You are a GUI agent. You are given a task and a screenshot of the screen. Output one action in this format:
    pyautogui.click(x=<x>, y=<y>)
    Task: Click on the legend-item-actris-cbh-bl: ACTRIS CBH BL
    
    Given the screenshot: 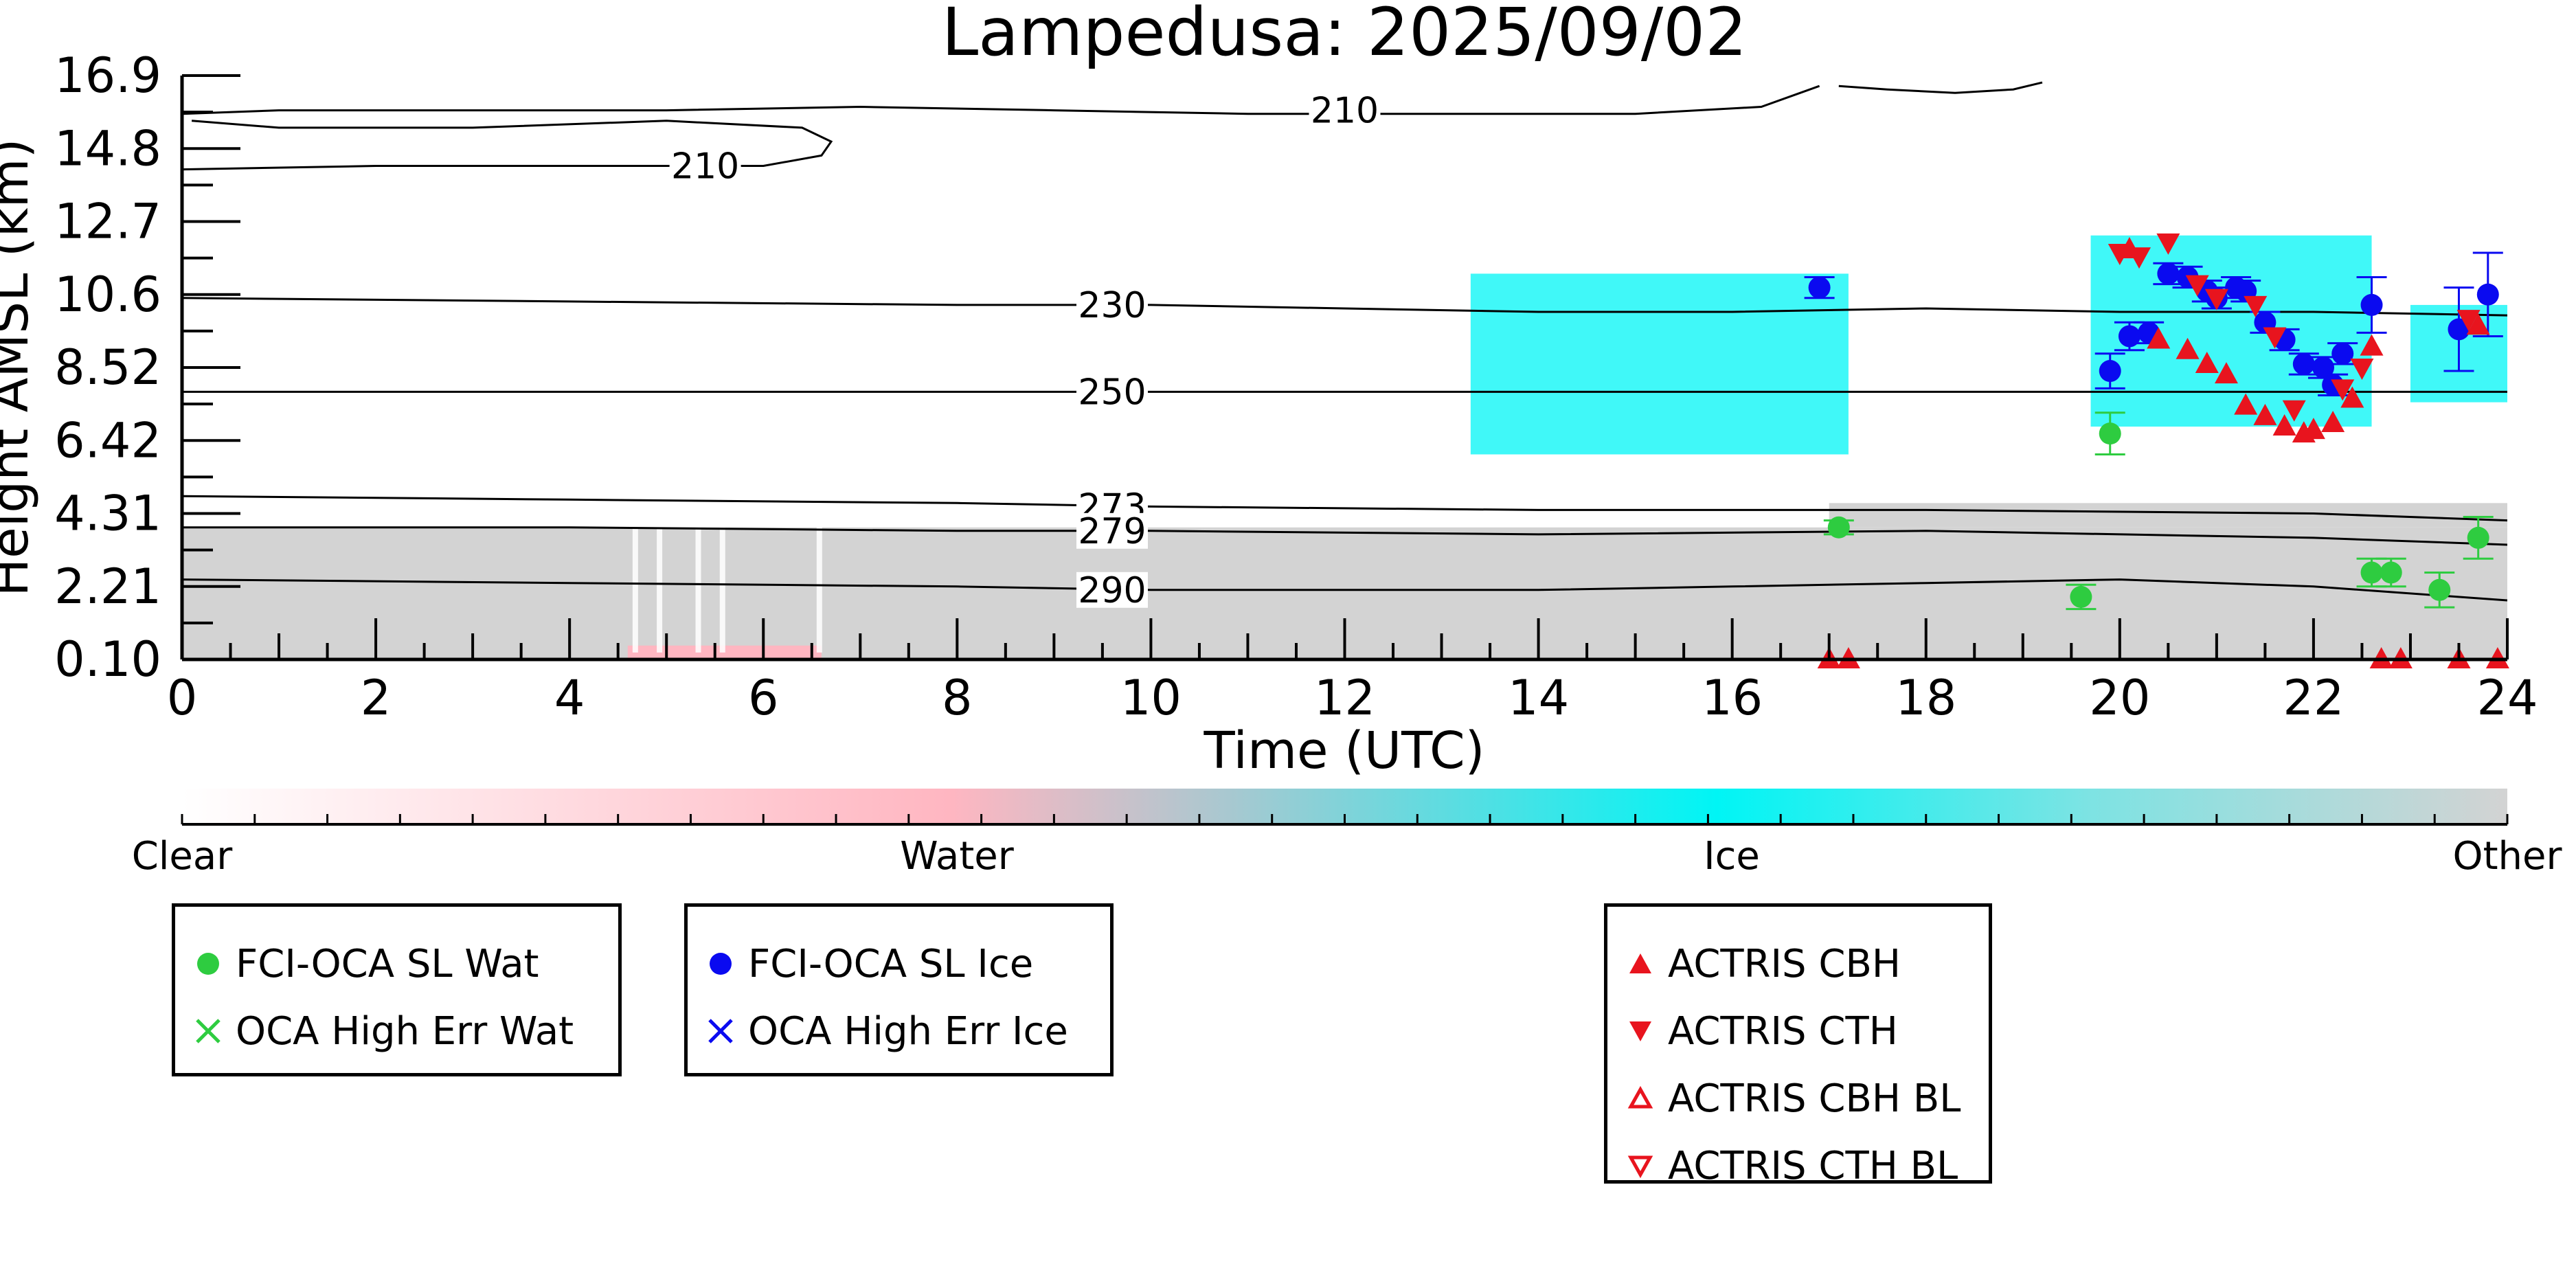 What is the action you would take?
    pyautogui.click(x=1798, y=1098)
    